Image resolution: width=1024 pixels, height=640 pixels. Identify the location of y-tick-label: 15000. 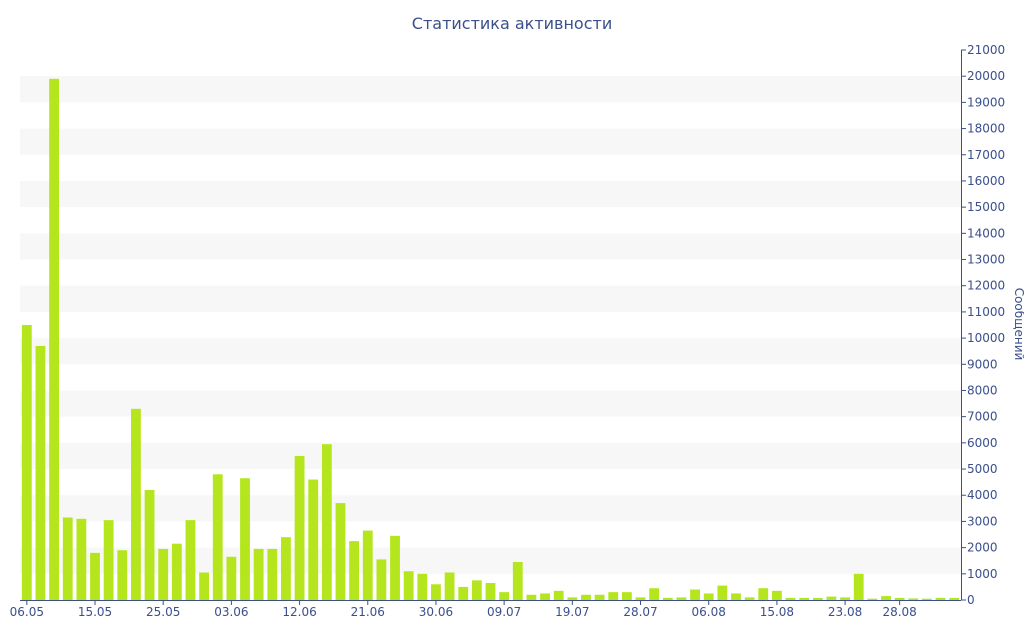
(986, 207).